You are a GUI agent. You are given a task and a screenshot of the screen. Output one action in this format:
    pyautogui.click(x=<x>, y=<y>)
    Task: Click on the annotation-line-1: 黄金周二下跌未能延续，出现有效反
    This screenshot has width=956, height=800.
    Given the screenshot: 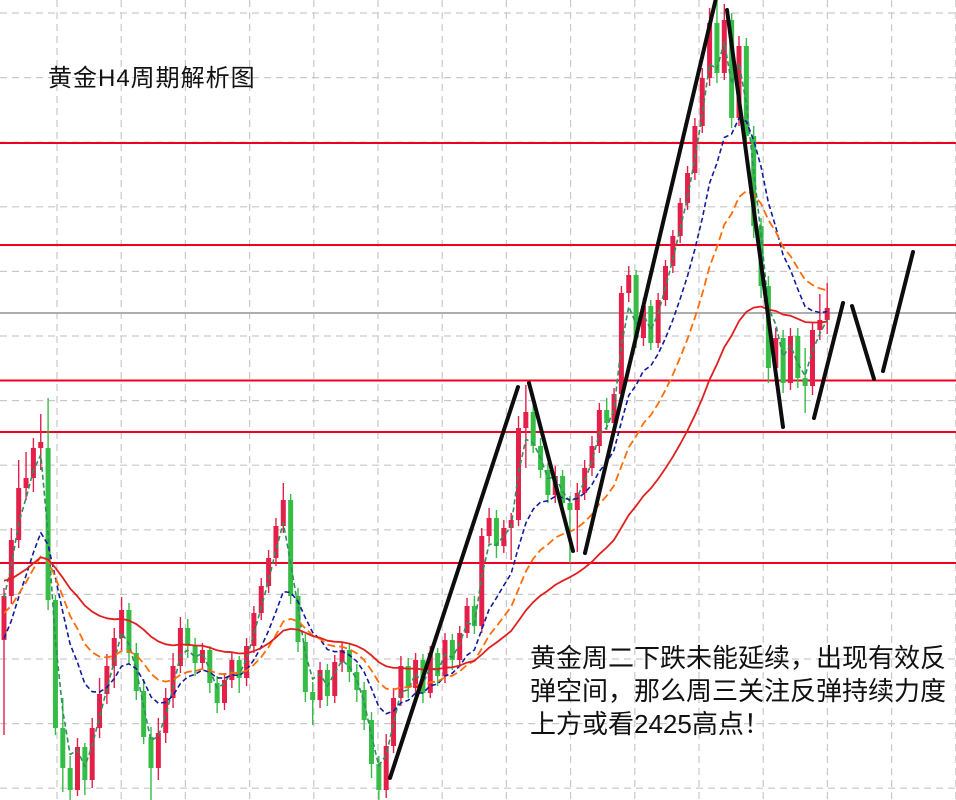 What is the action you would take?
    pyautogui.click(x=738, y=658)
    